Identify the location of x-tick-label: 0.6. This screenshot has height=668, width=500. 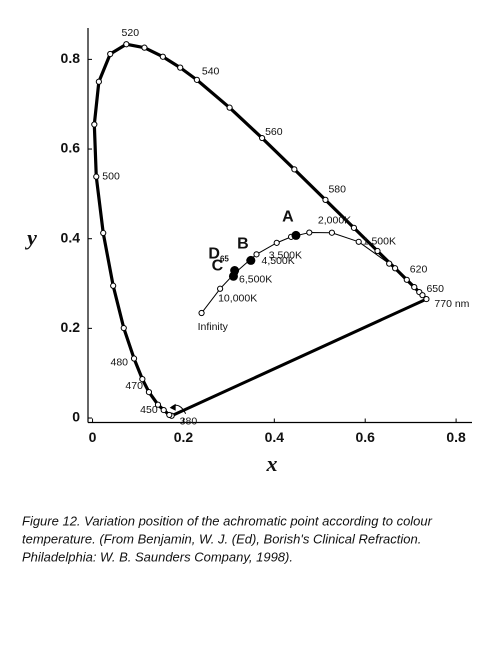
(365, 437).